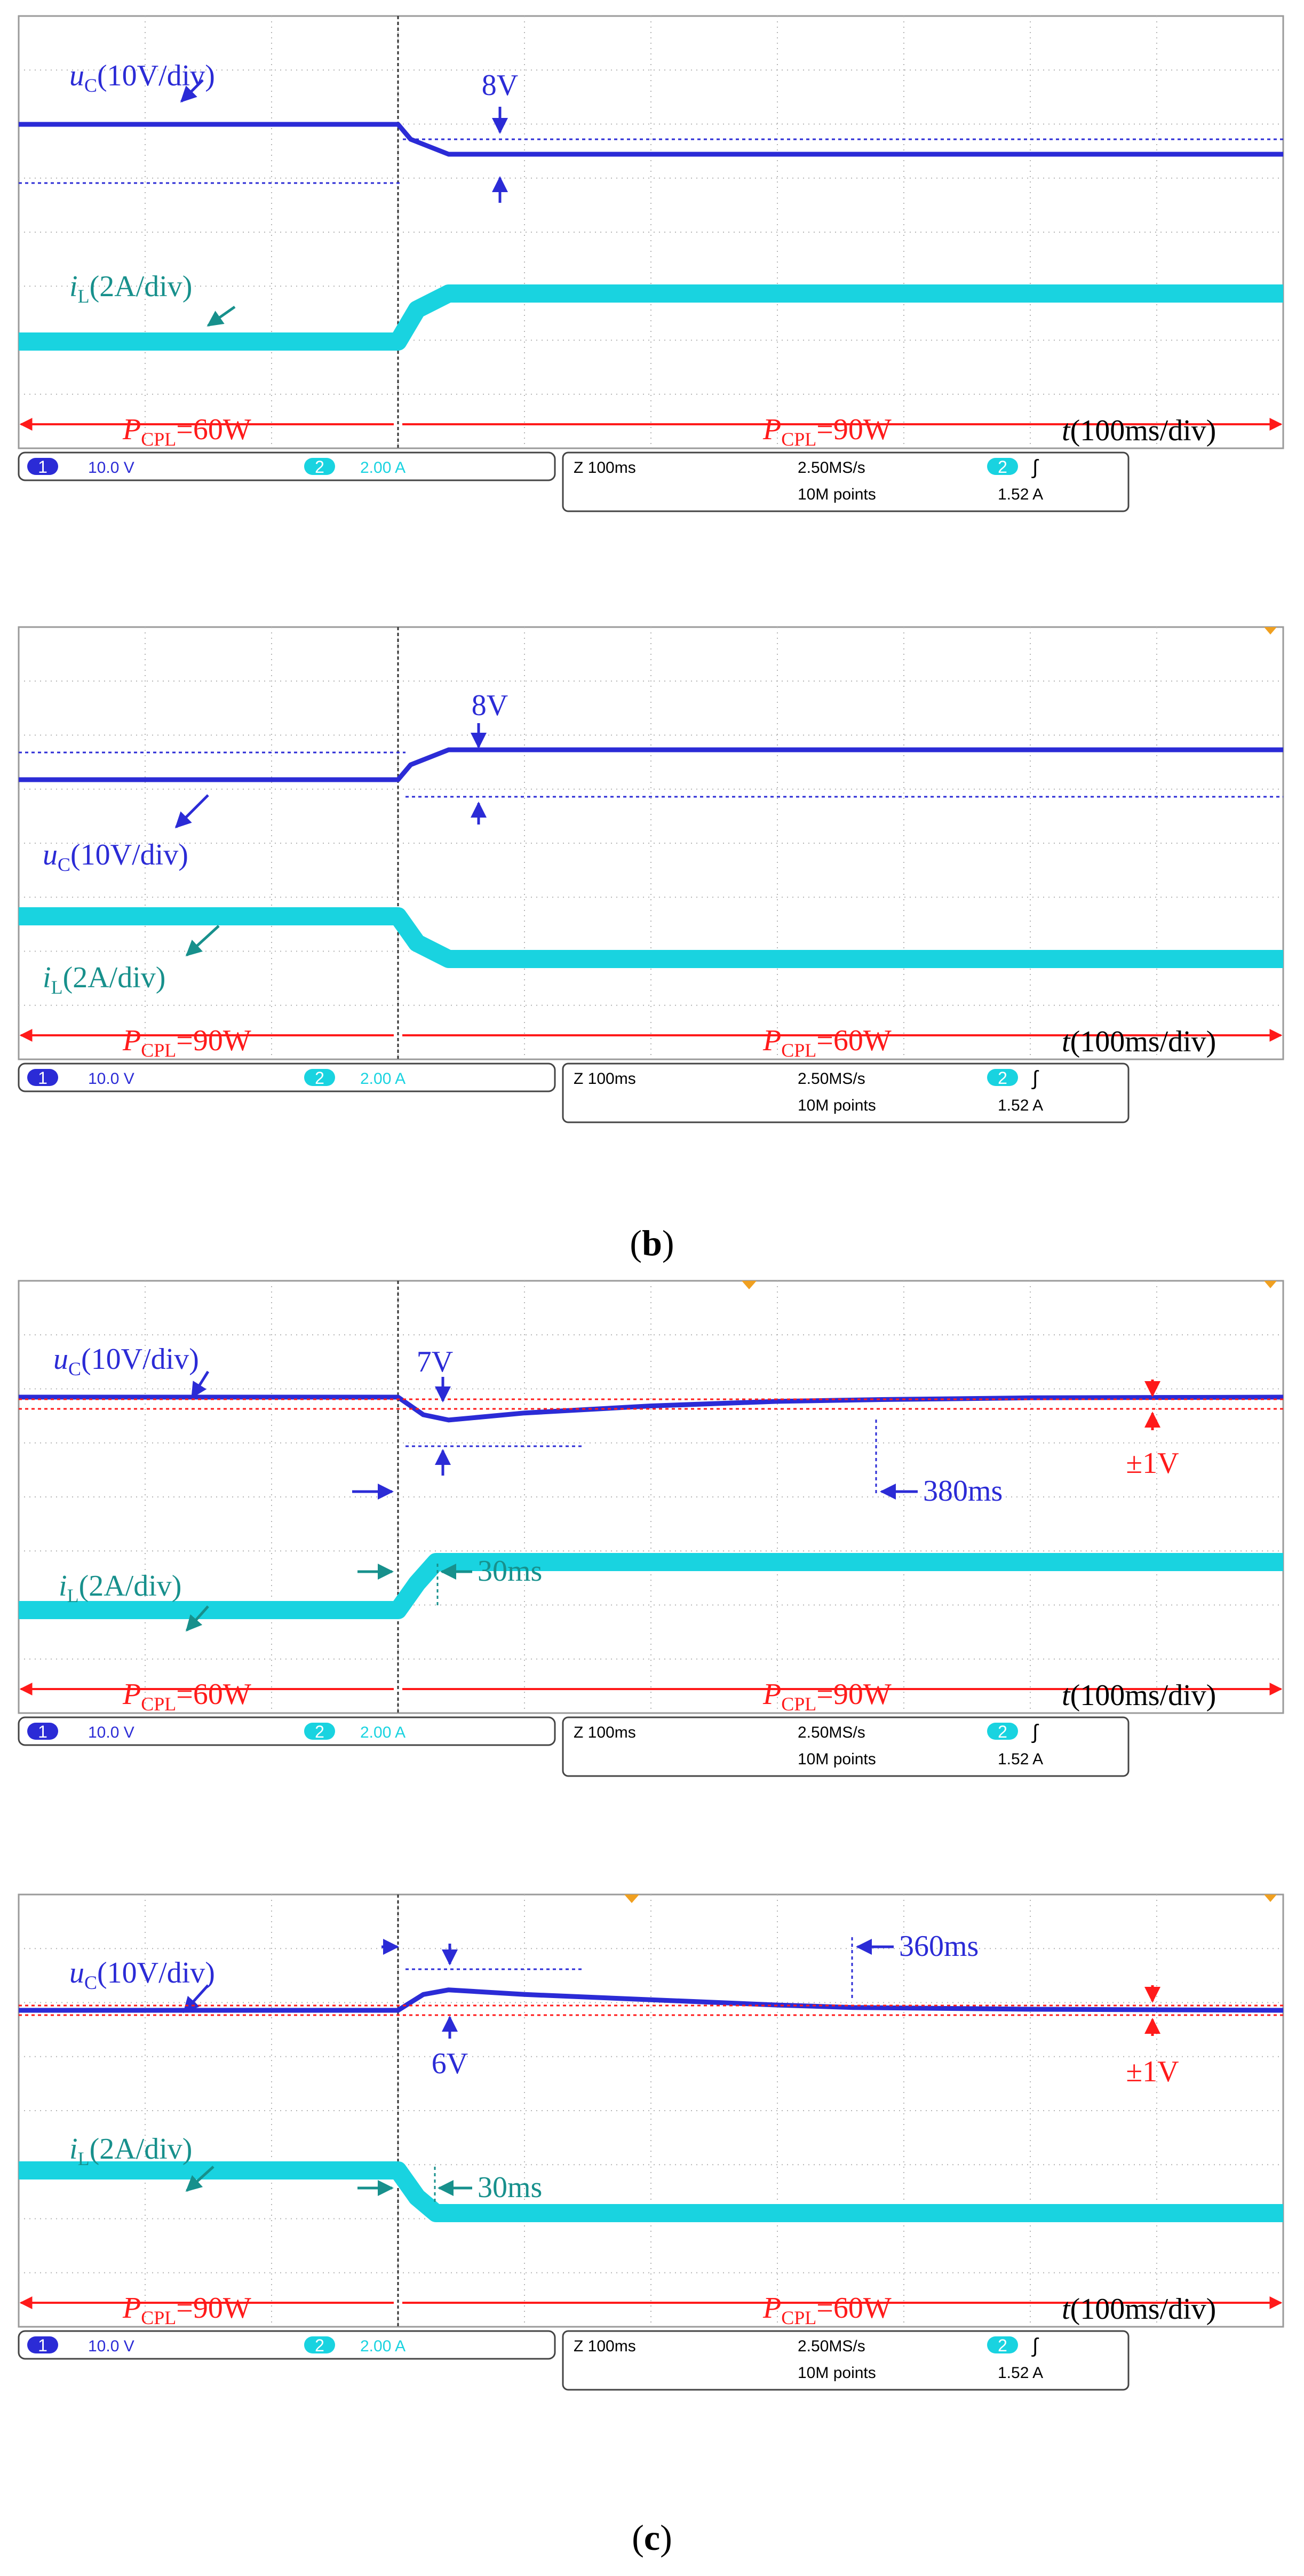  What do you see at coordinates (652, 2537) in the screenshot?
I see `caption-c: (c)` at bounding box center [652, 2537].